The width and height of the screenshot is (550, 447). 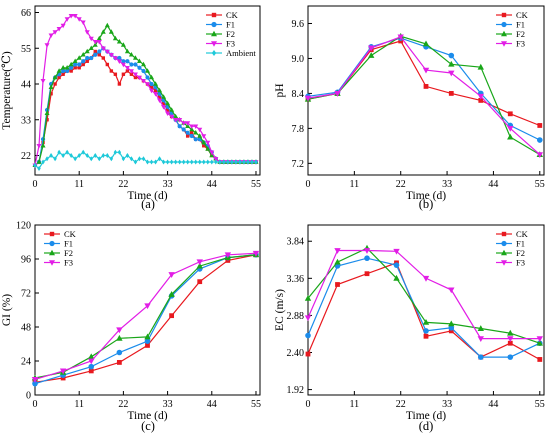 I want to click on x-tick-label: 11, so click(x=79, y=404).